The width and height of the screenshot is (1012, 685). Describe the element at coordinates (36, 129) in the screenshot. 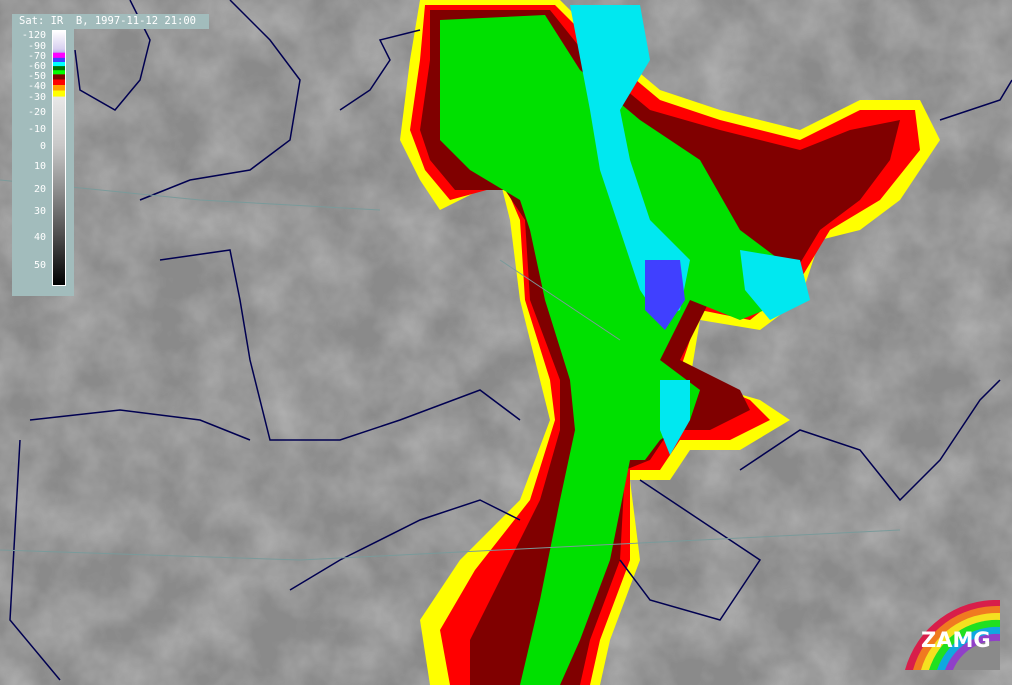

I see `scale-label: -10` at that location.